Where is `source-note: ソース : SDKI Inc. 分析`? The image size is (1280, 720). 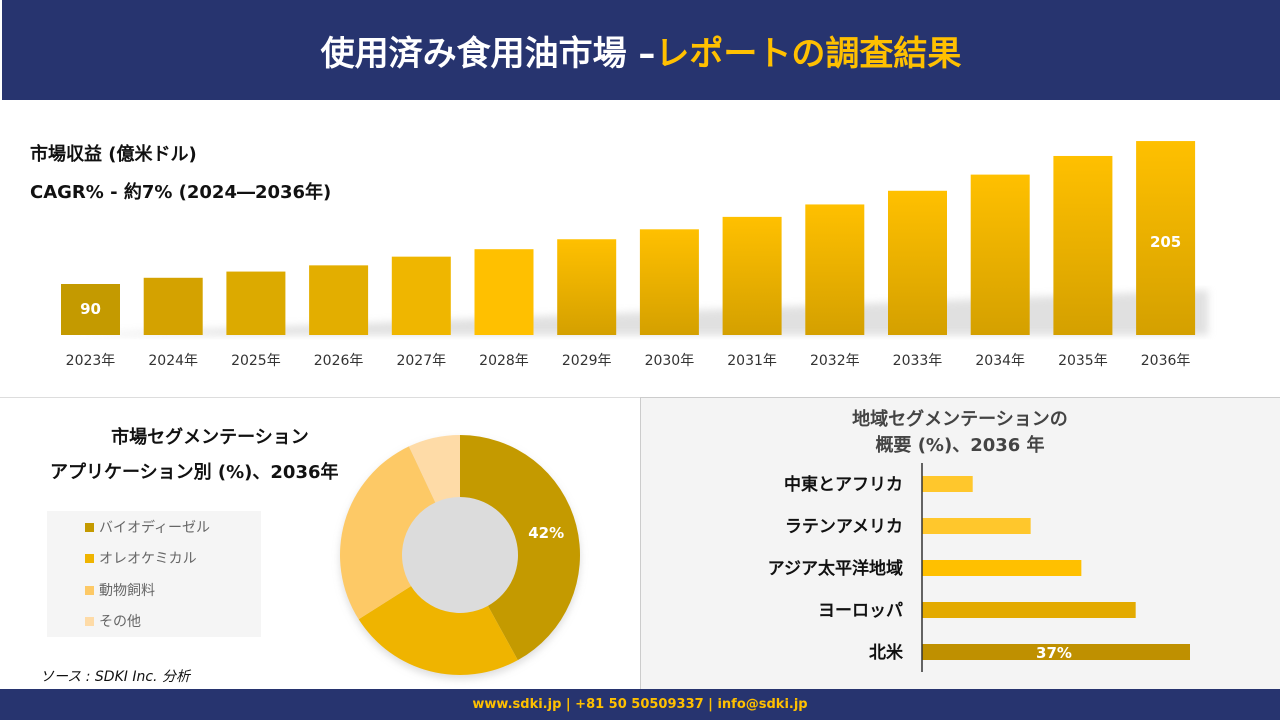
source-note: ソース : SDKI Inc. 分析 is located at coordinates (115, 677).